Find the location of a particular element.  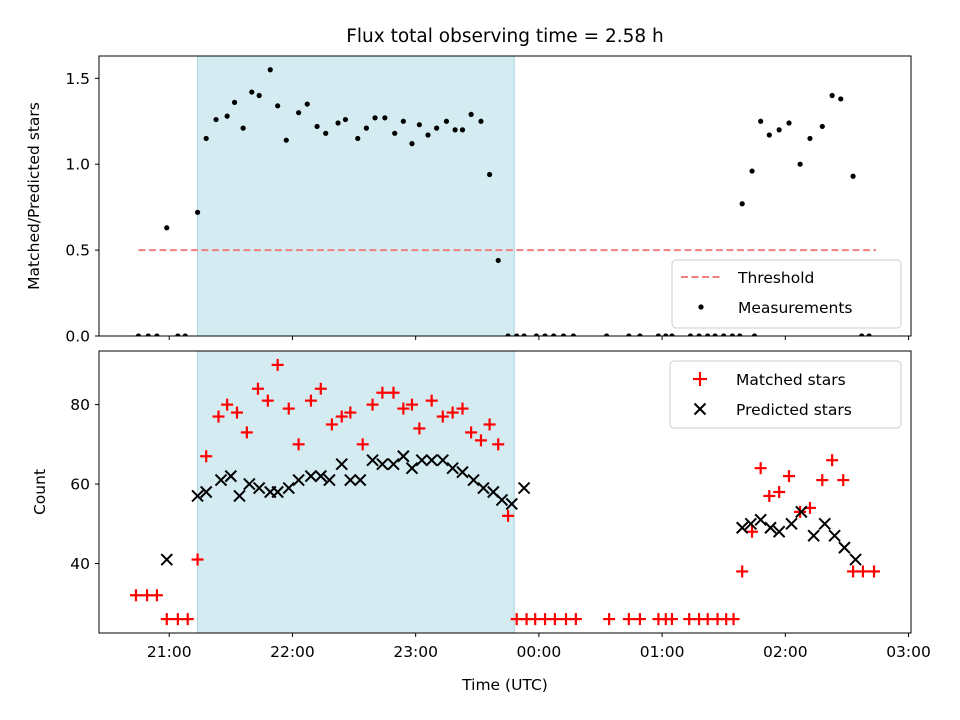

bottom-x-ticks: 21:00 22:00 23:00 00:00 01:00 02:00 03:00 is located at coordinates (539, 647).